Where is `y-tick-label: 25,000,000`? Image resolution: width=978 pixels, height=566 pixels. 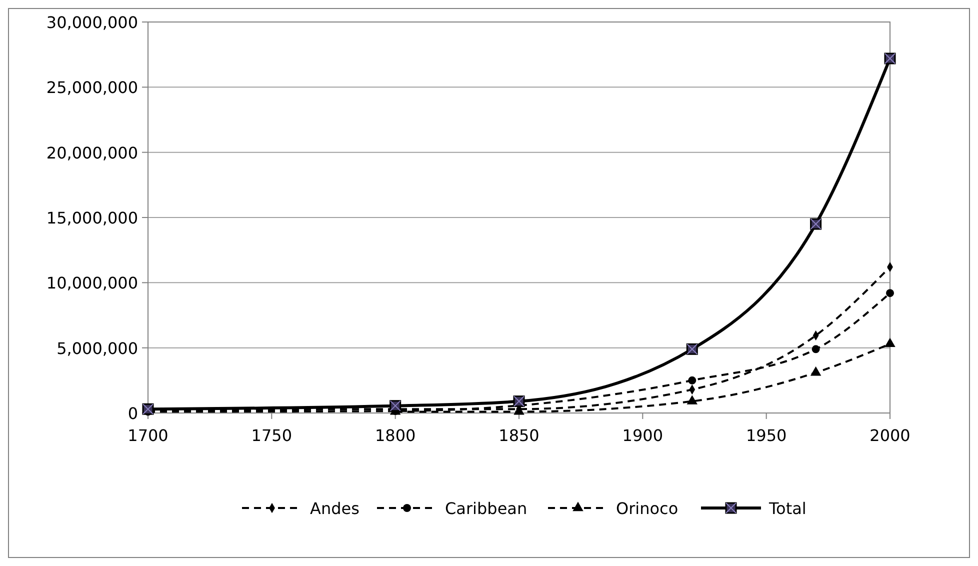
y-tick-label: 25,000,000 is located at coordinates (92, 88).